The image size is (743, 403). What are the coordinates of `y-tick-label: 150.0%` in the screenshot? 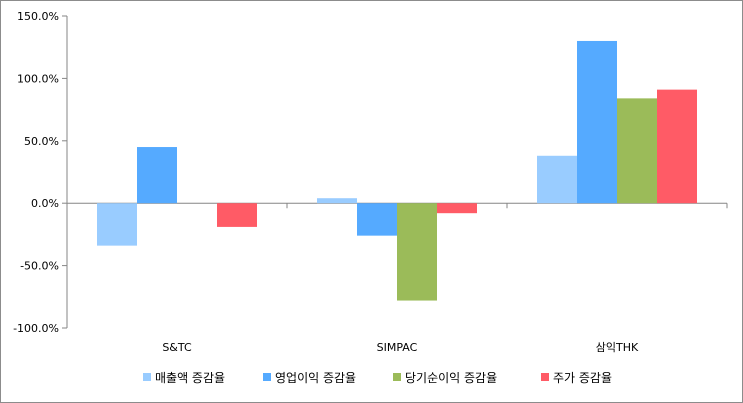 It's located at (38, 16).